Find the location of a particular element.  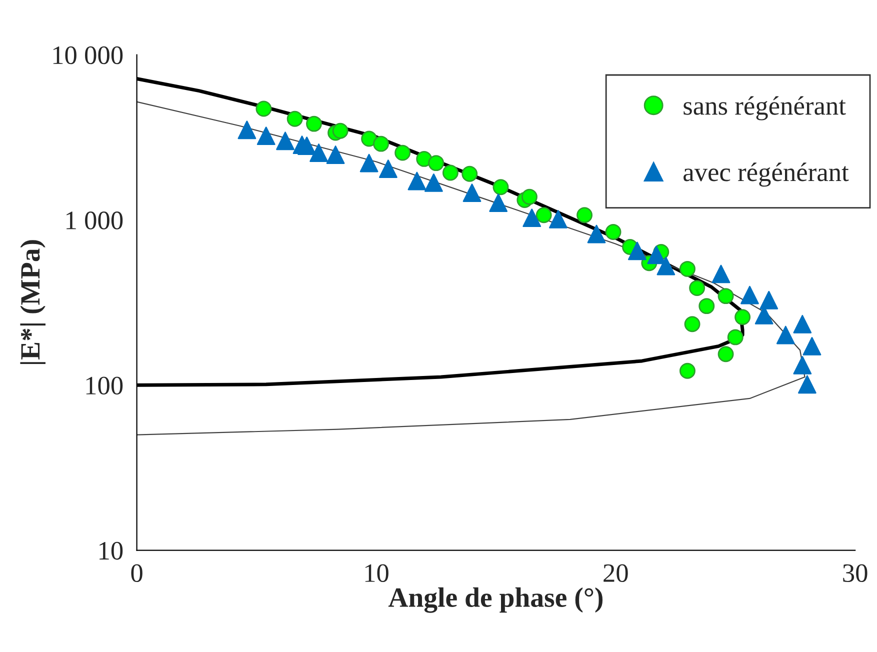

y-tick-label: 100 is located at coordinates (104, 385).